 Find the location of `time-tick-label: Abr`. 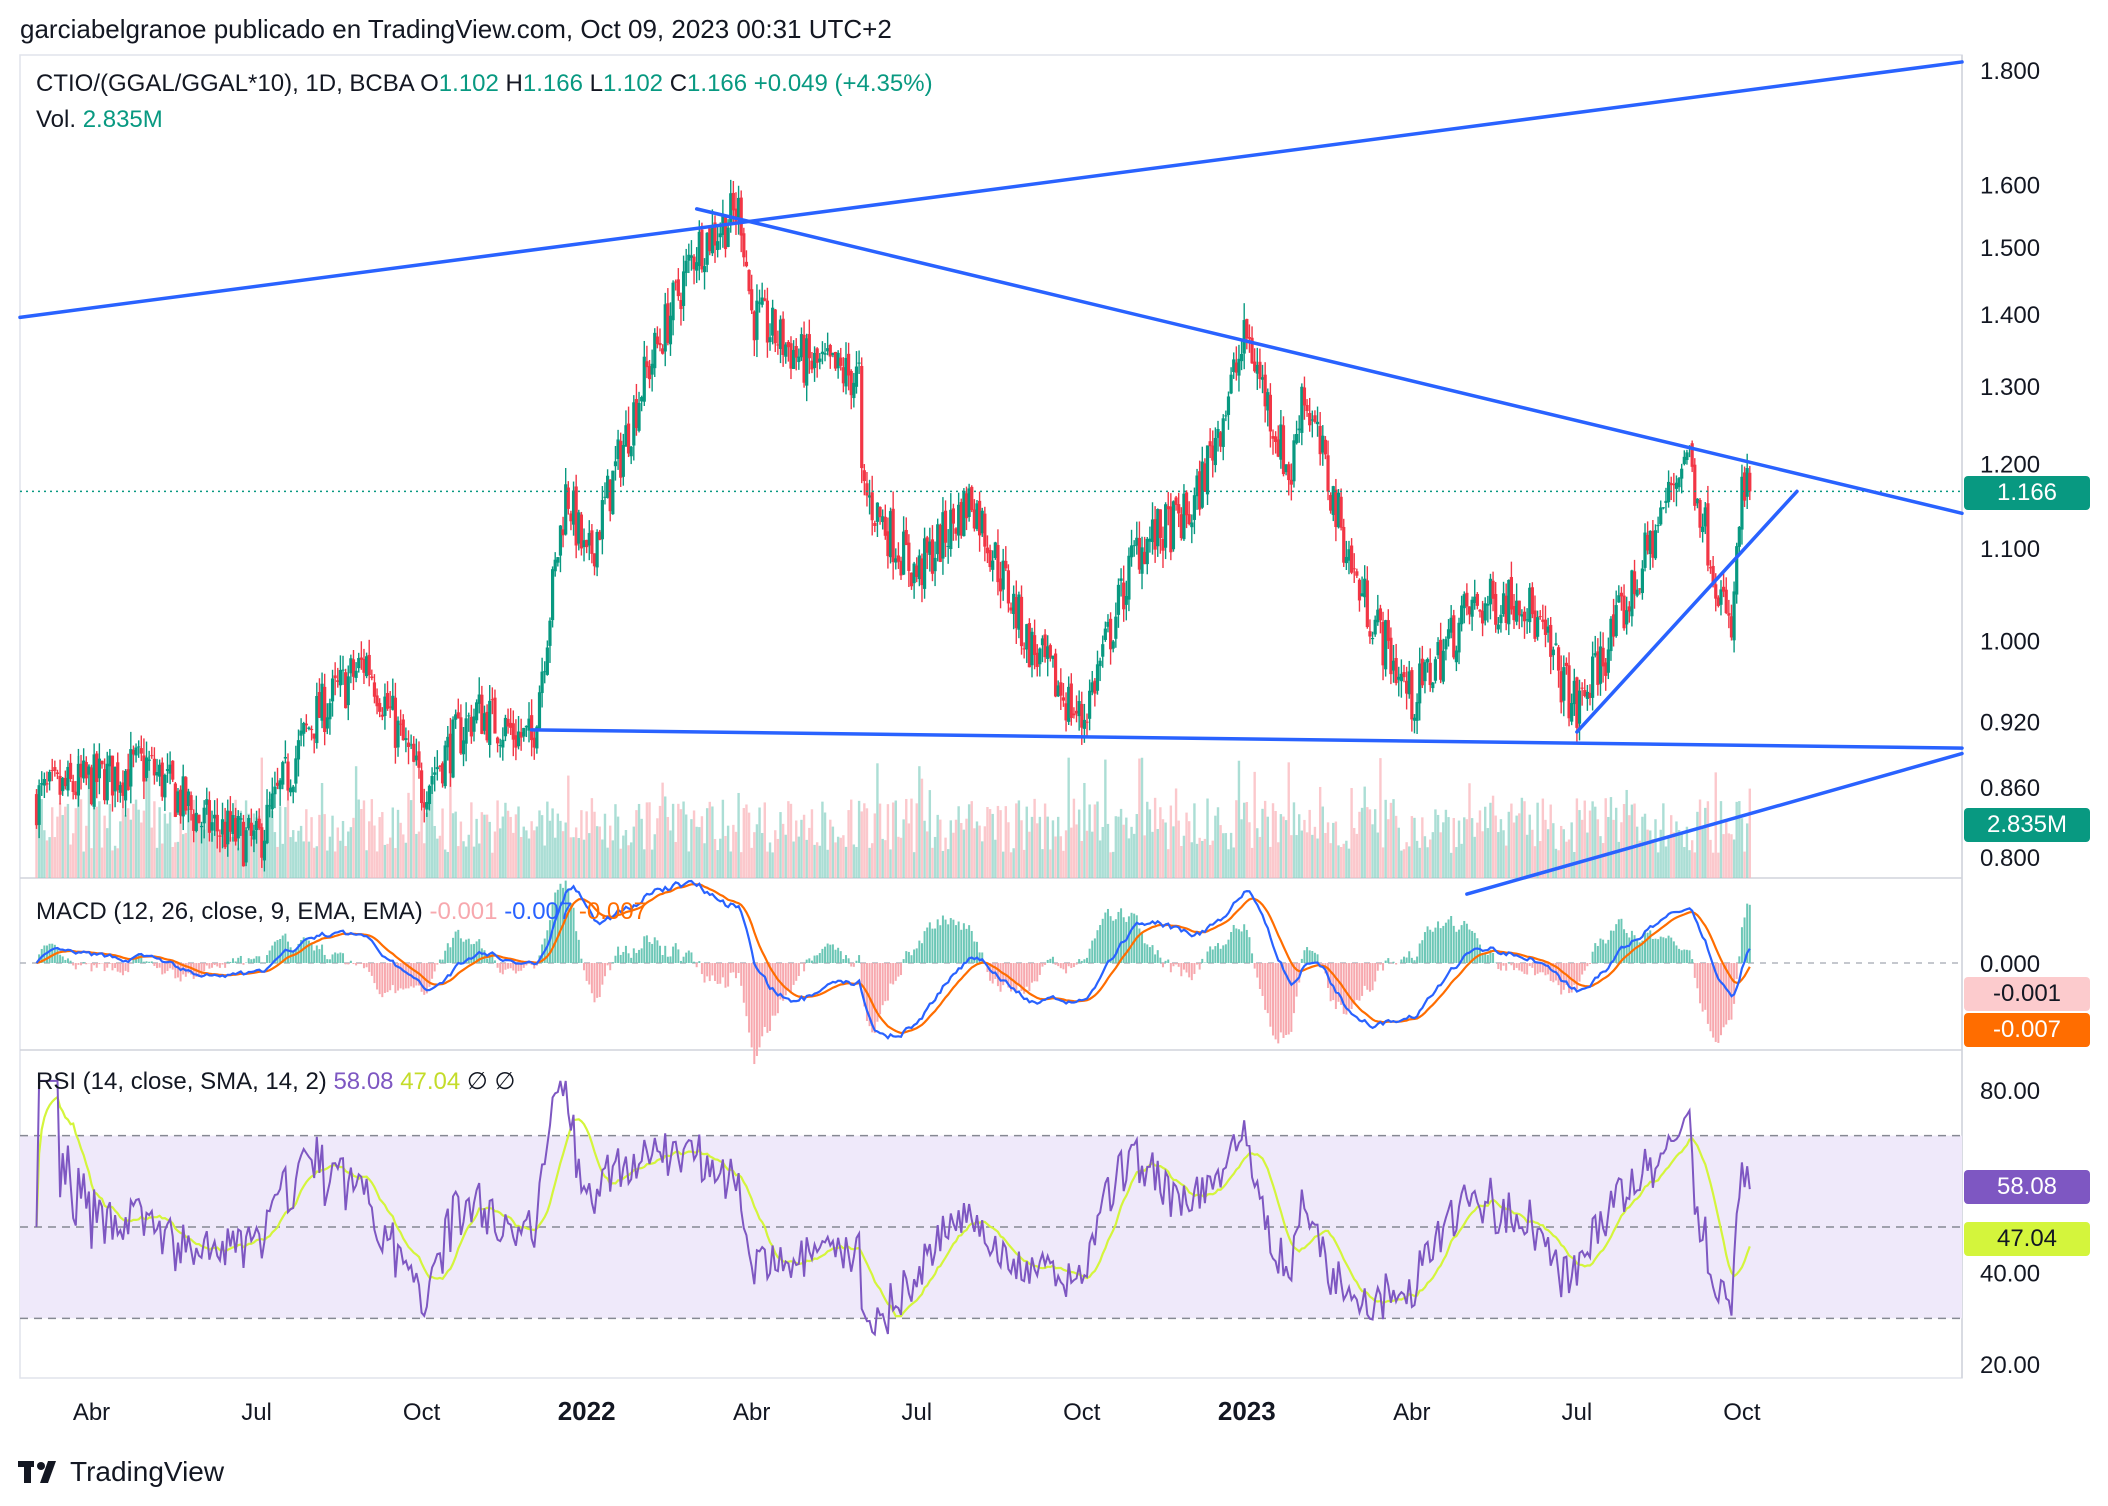

time-tick-label: Abr is located at coordinates (1411, 1412).